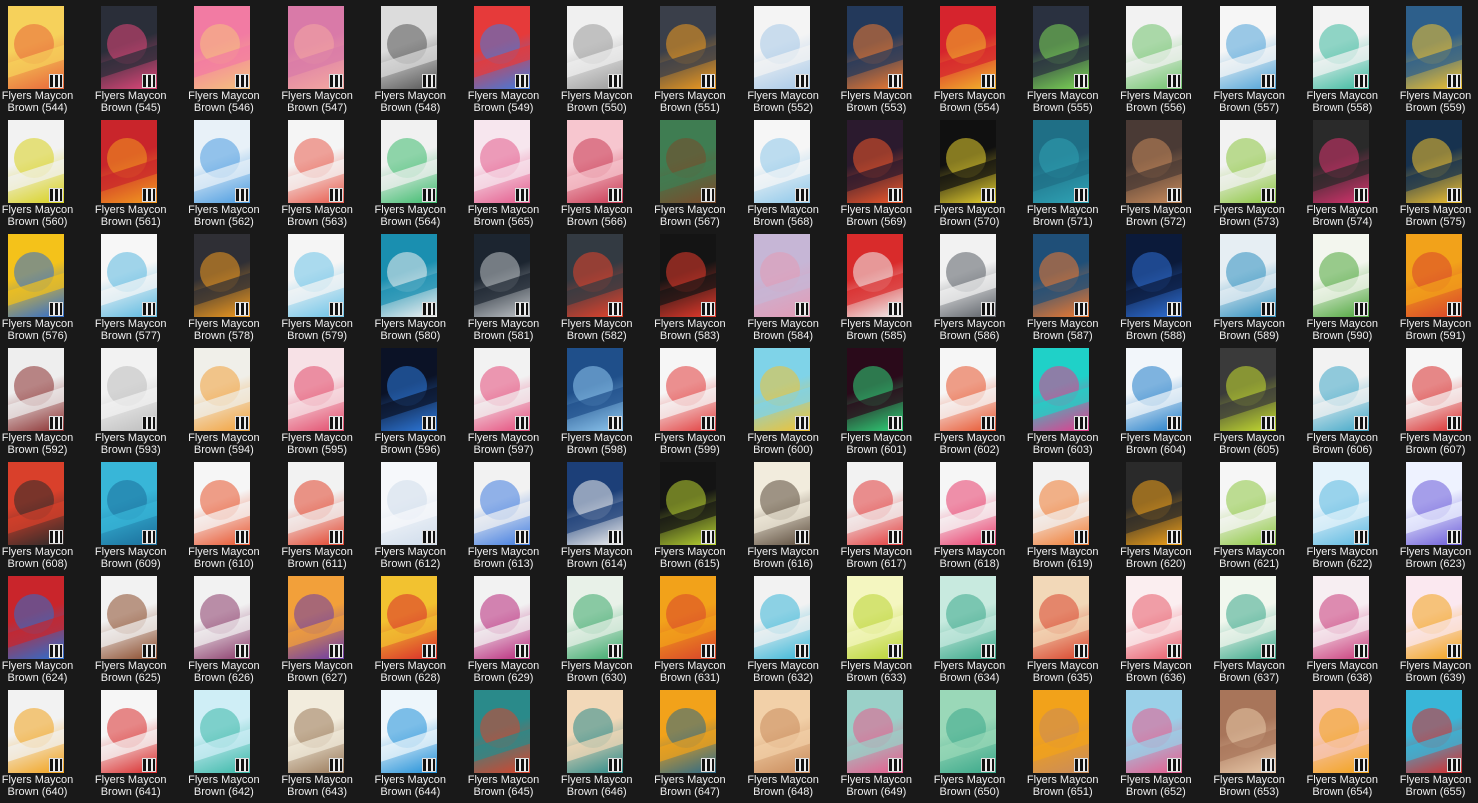 The image size is (1478, 803). I want to click on file-name: Flyers Maycon Brown (602), so click(969, 444).